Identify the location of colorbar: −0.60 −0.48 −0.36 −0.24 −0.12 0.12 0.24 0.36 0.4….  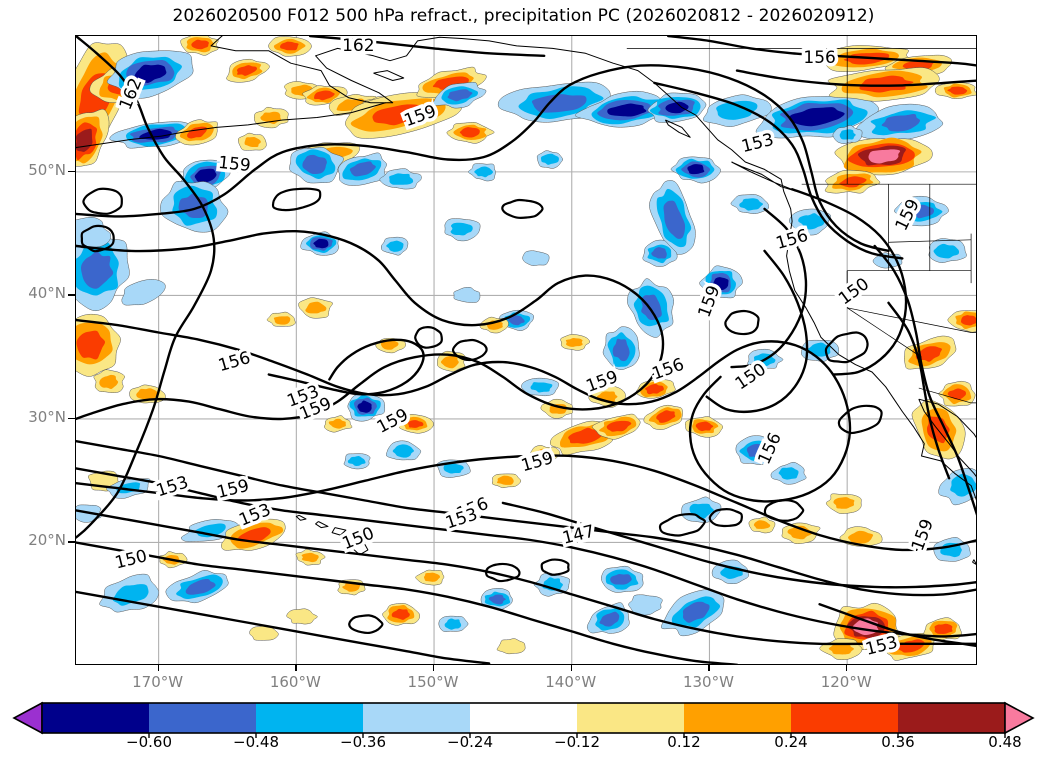
(523, 732).